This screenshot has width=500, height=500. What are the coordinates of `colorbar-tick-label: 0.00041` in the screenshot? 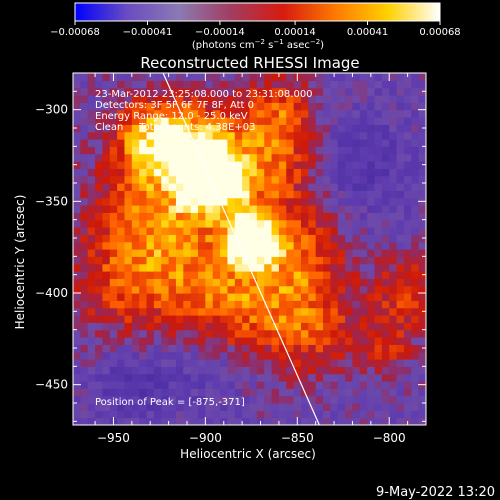 It's located at (367, 32).